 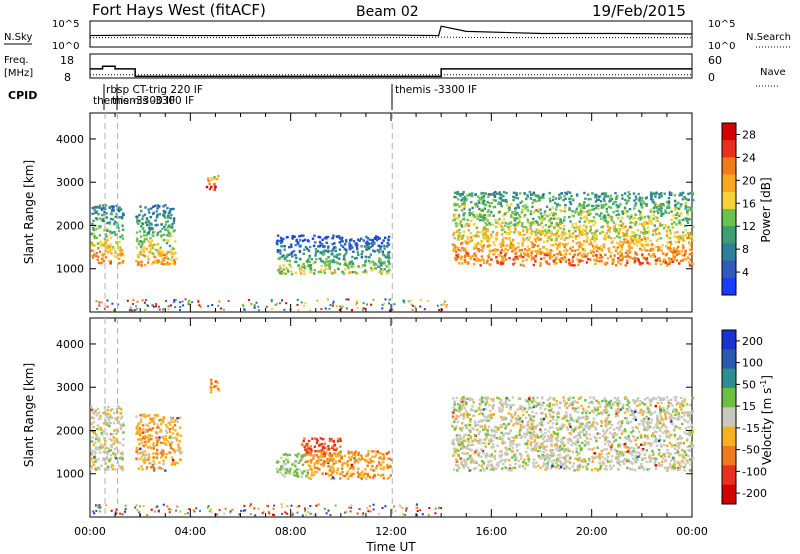 I want to click on power-colorbar-swatch, so click(x=729, y=235).